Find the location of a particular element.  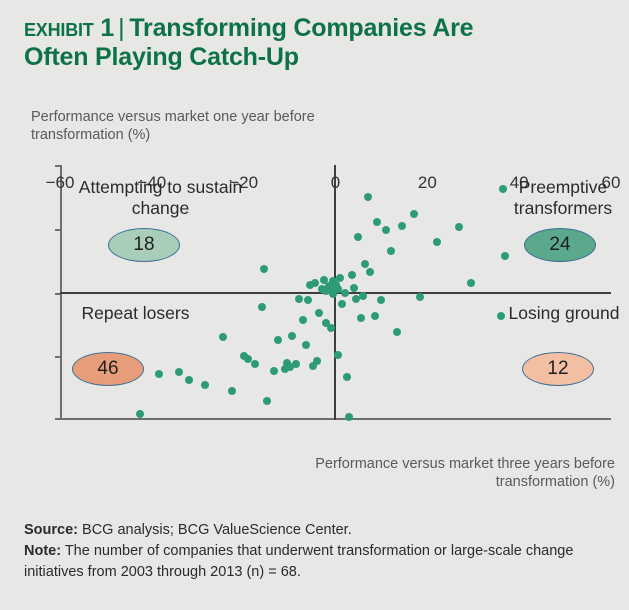

quadrant-label-losing-ground: Losing ground is located at coordinates (564, 313).